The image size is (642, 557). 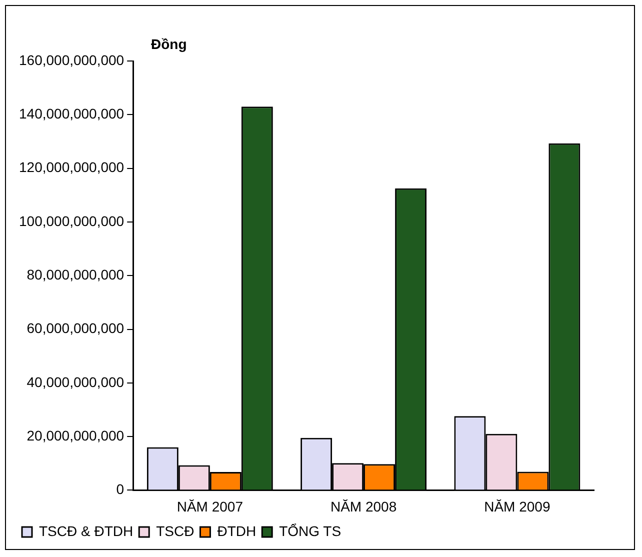 I want to click on legend-label: ĐTDH, so click(x=236, y=530).